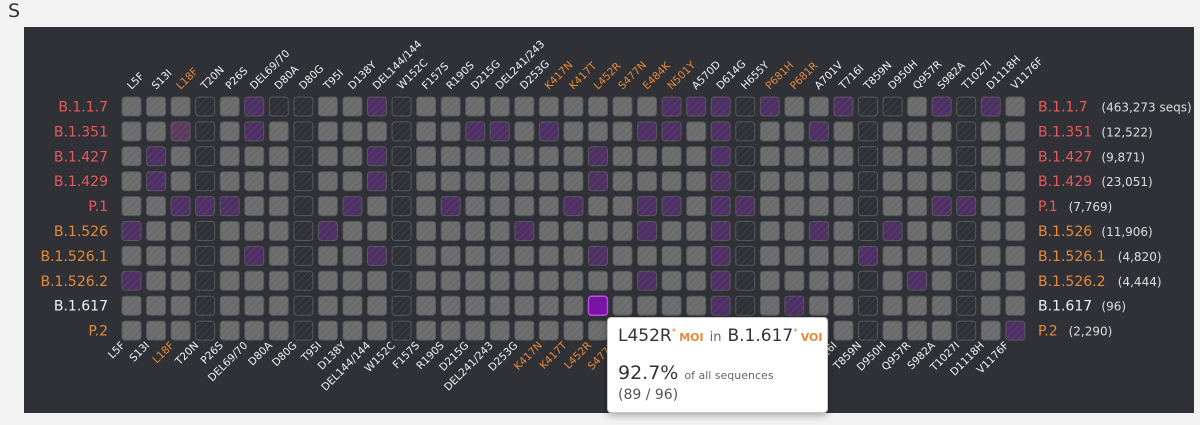 The image size is (1200, 425). What do you see at coordinates (187, 354) in the screenshot?
I see `mutation-label: T20N` at bounding box center [187, 354].